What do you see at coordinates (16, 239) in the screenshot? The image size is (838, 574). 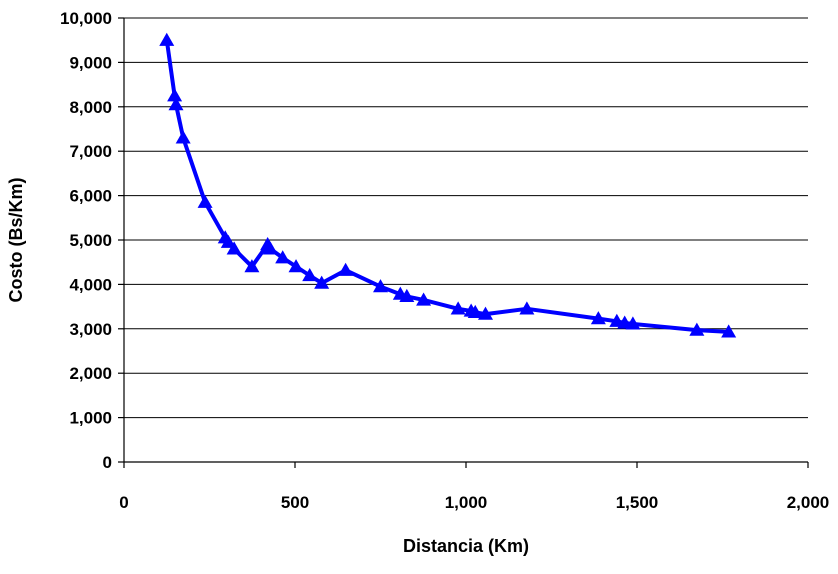 I see `y-axis-title: Costo (Bs/Km)` at bounding box center [16, 239].